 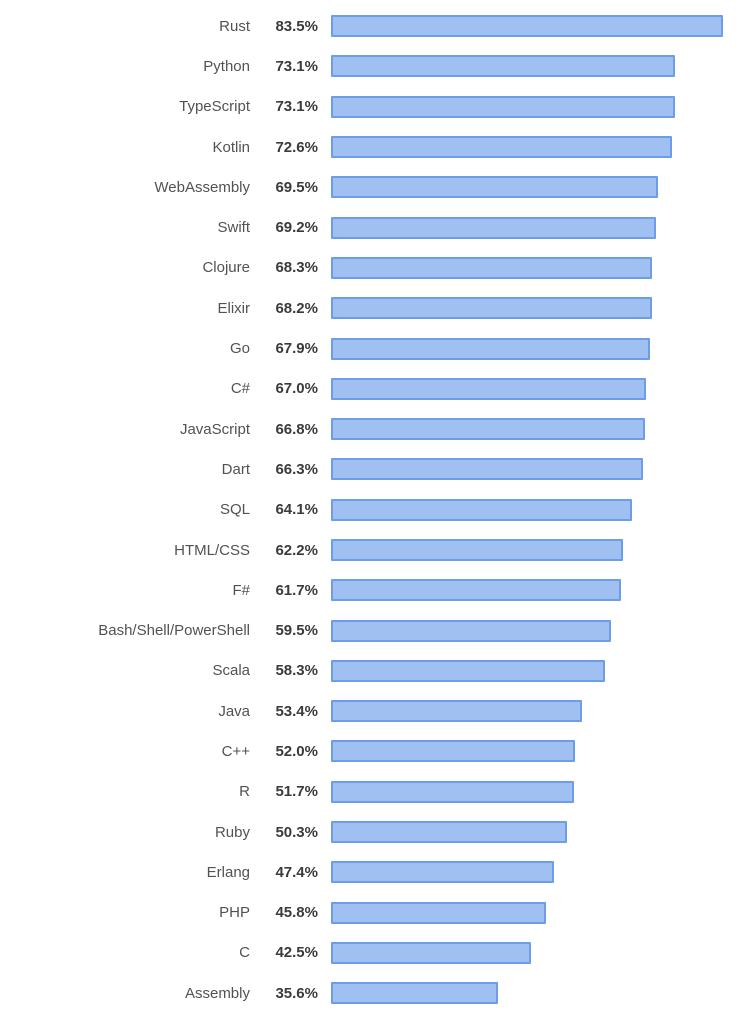 I want to click on bar-row: C 42.5%, so click(x=373, y=953).